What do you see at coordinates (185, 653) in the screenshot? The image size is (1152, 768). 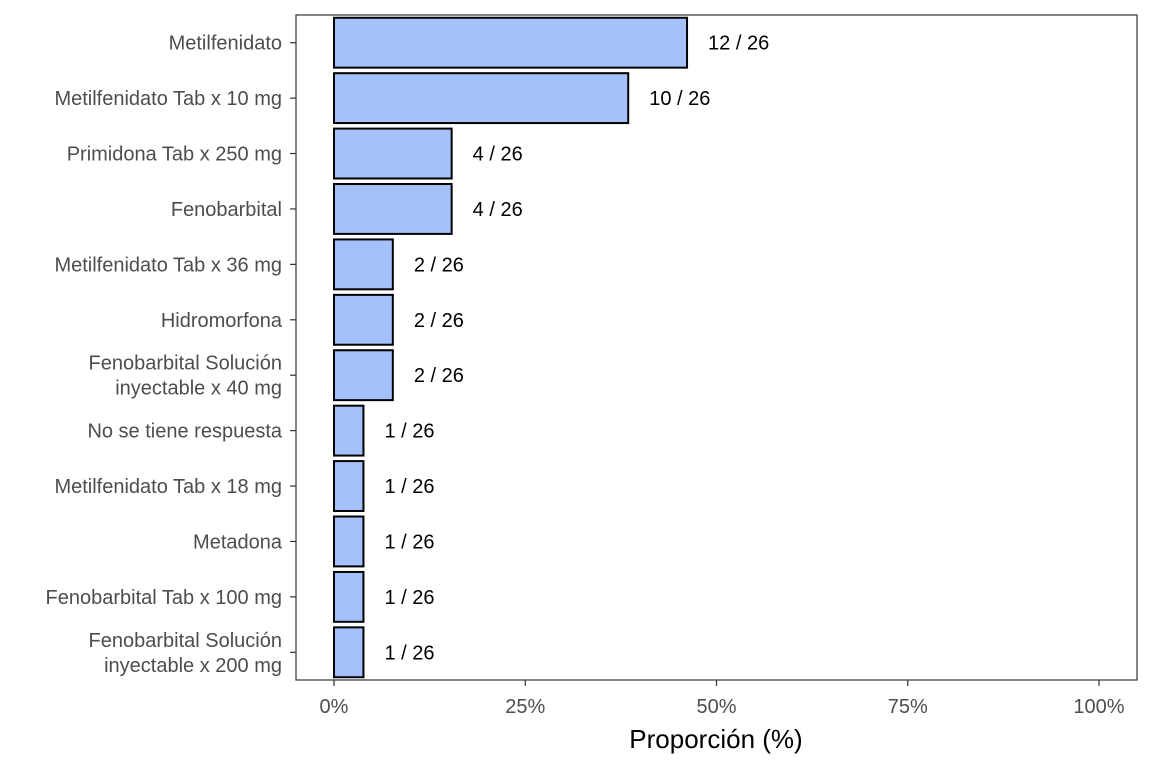 I see `category-label: Fenobarbital Solución inyectable x 200 mg` at bounding box center [185, 653].